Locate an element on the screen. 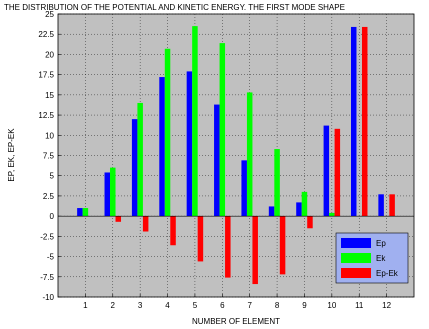 The height and width of the screenshot is (329, 429). y-tick-label: -5 is located at coordinates (51, 257).